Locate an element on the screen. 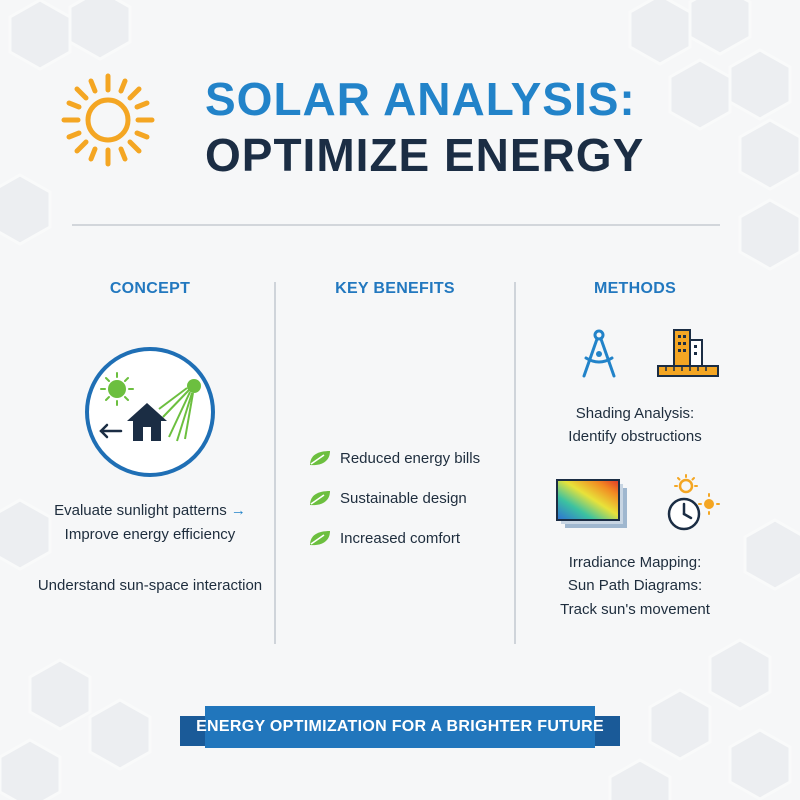 The height and width of the screenshot is (800, 800). benefit-label: Sustainable design is located at coordinates (403, 498).